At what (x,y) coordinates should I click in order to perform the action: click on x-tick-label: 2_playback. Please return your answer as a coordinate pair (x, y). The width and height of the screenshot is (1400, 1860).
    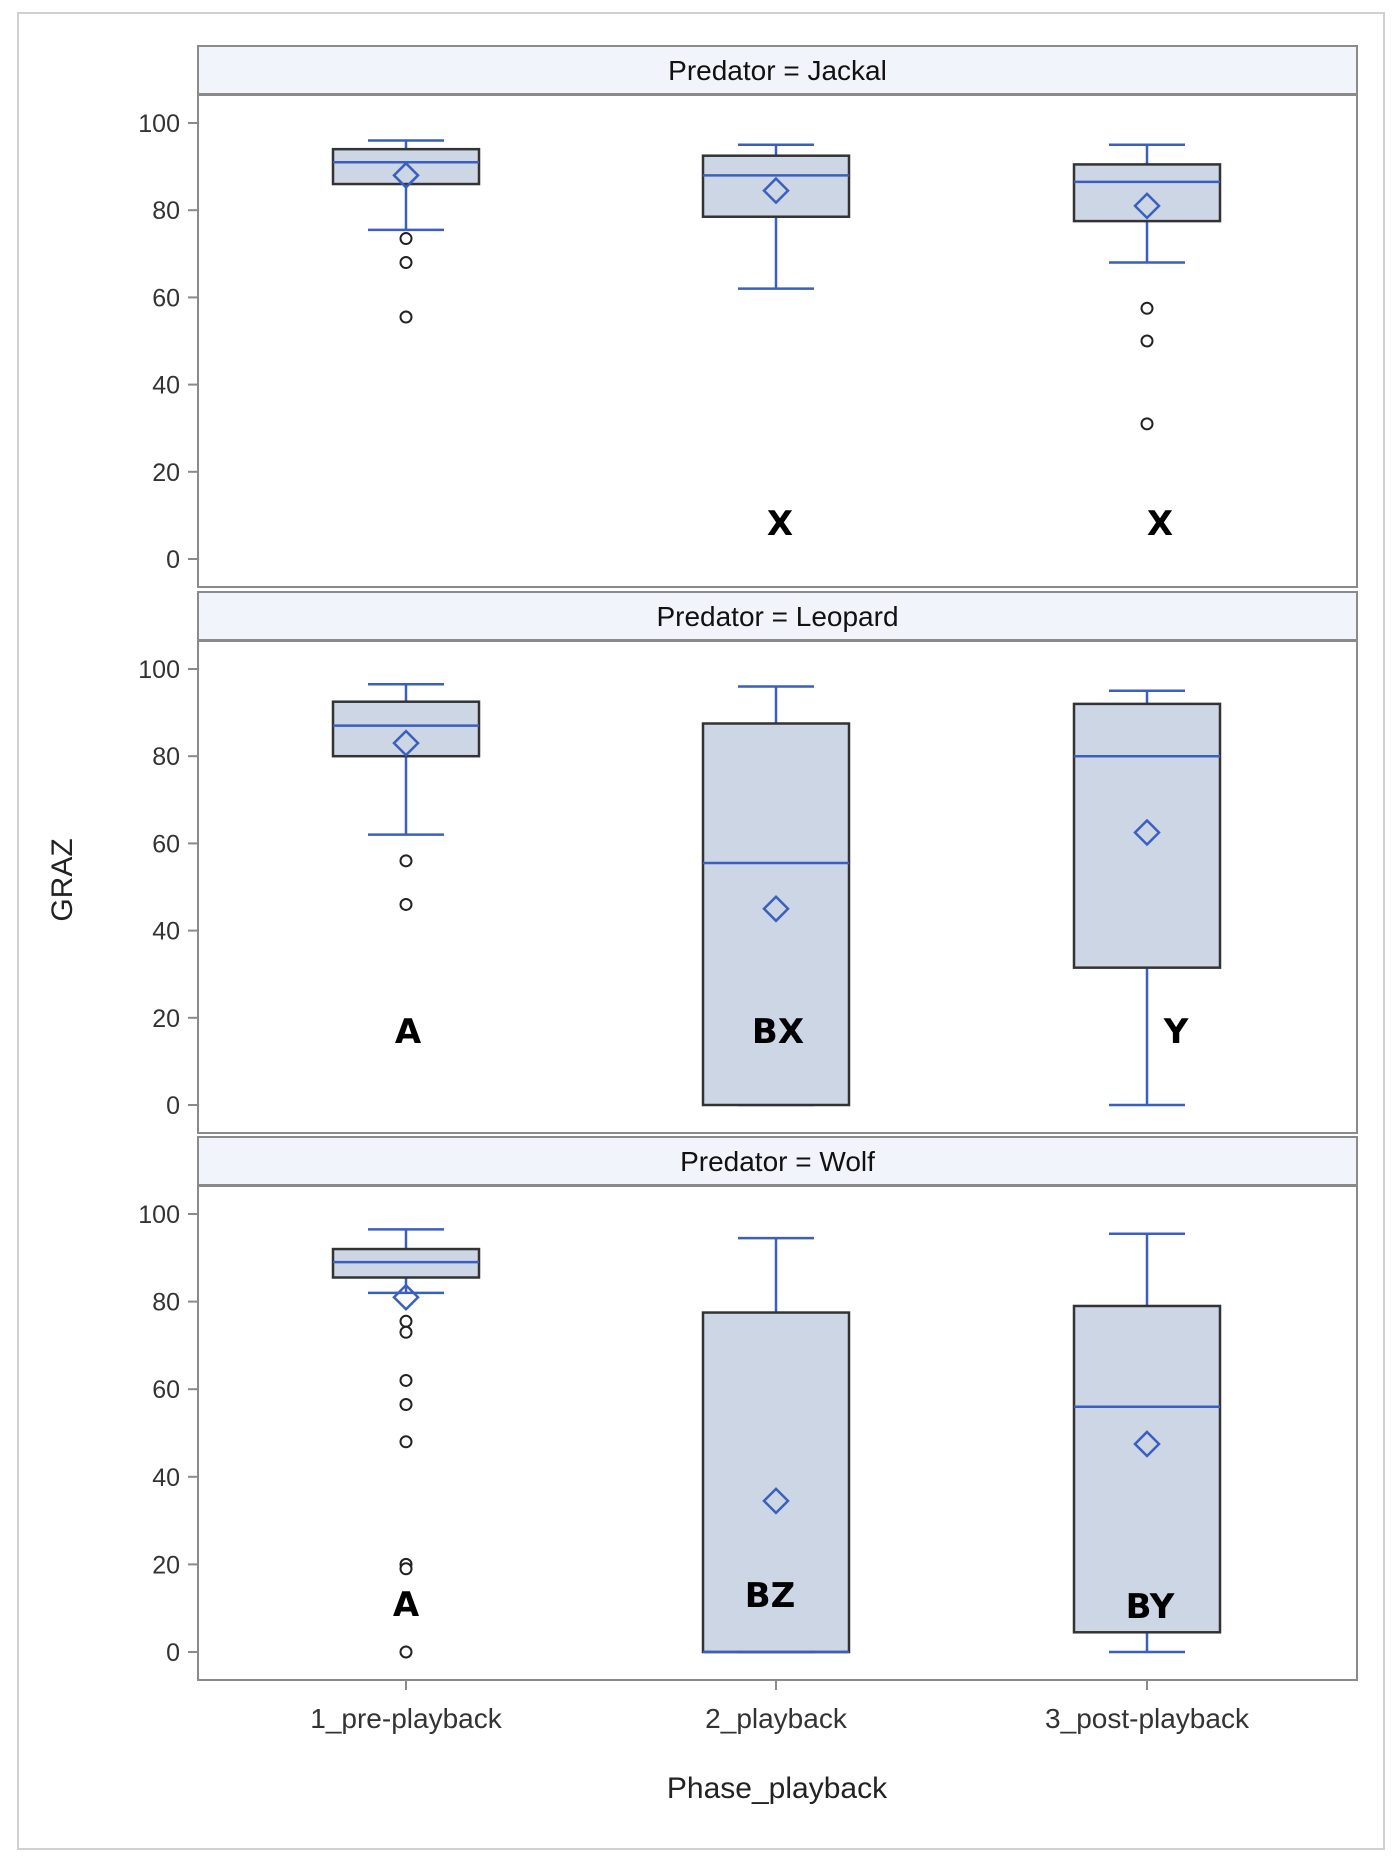
    Looking at the image, I should click on (776, 1718).